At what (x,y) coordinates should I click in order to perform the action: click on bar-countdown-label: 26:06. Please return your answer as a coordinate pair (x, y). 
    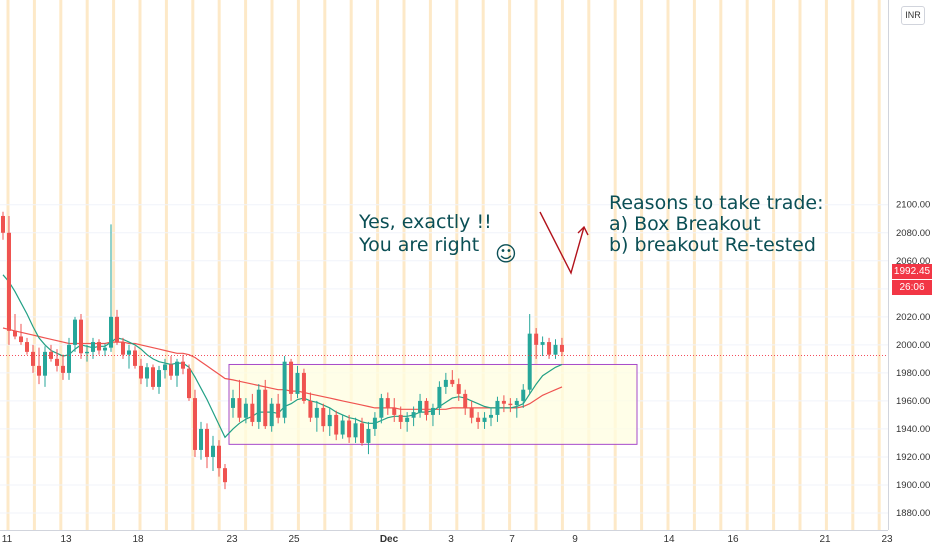
    Looking at the image, I should click on (912, 287).